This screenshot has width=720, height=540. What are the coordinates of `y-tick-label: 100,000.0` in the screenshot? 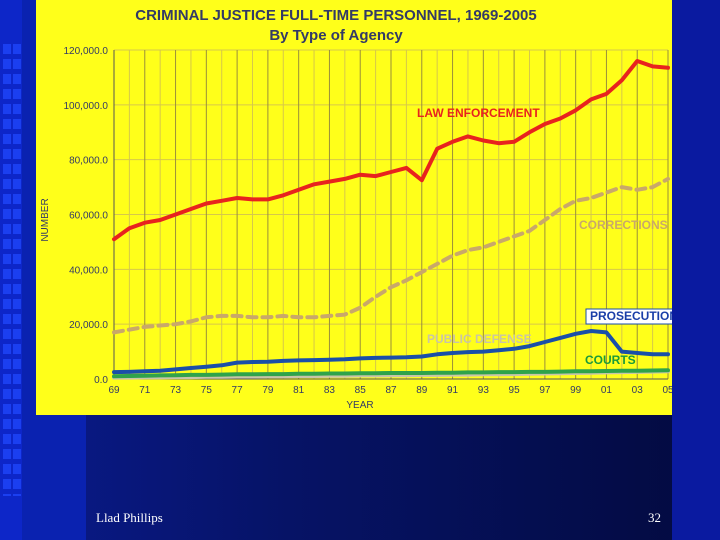 It's located at (86, 106).